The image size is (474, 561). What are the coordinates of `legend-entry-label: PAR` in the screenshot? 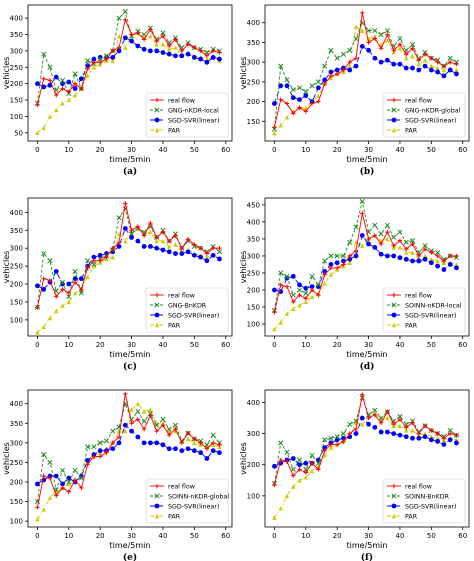 It's located at (411, 130).